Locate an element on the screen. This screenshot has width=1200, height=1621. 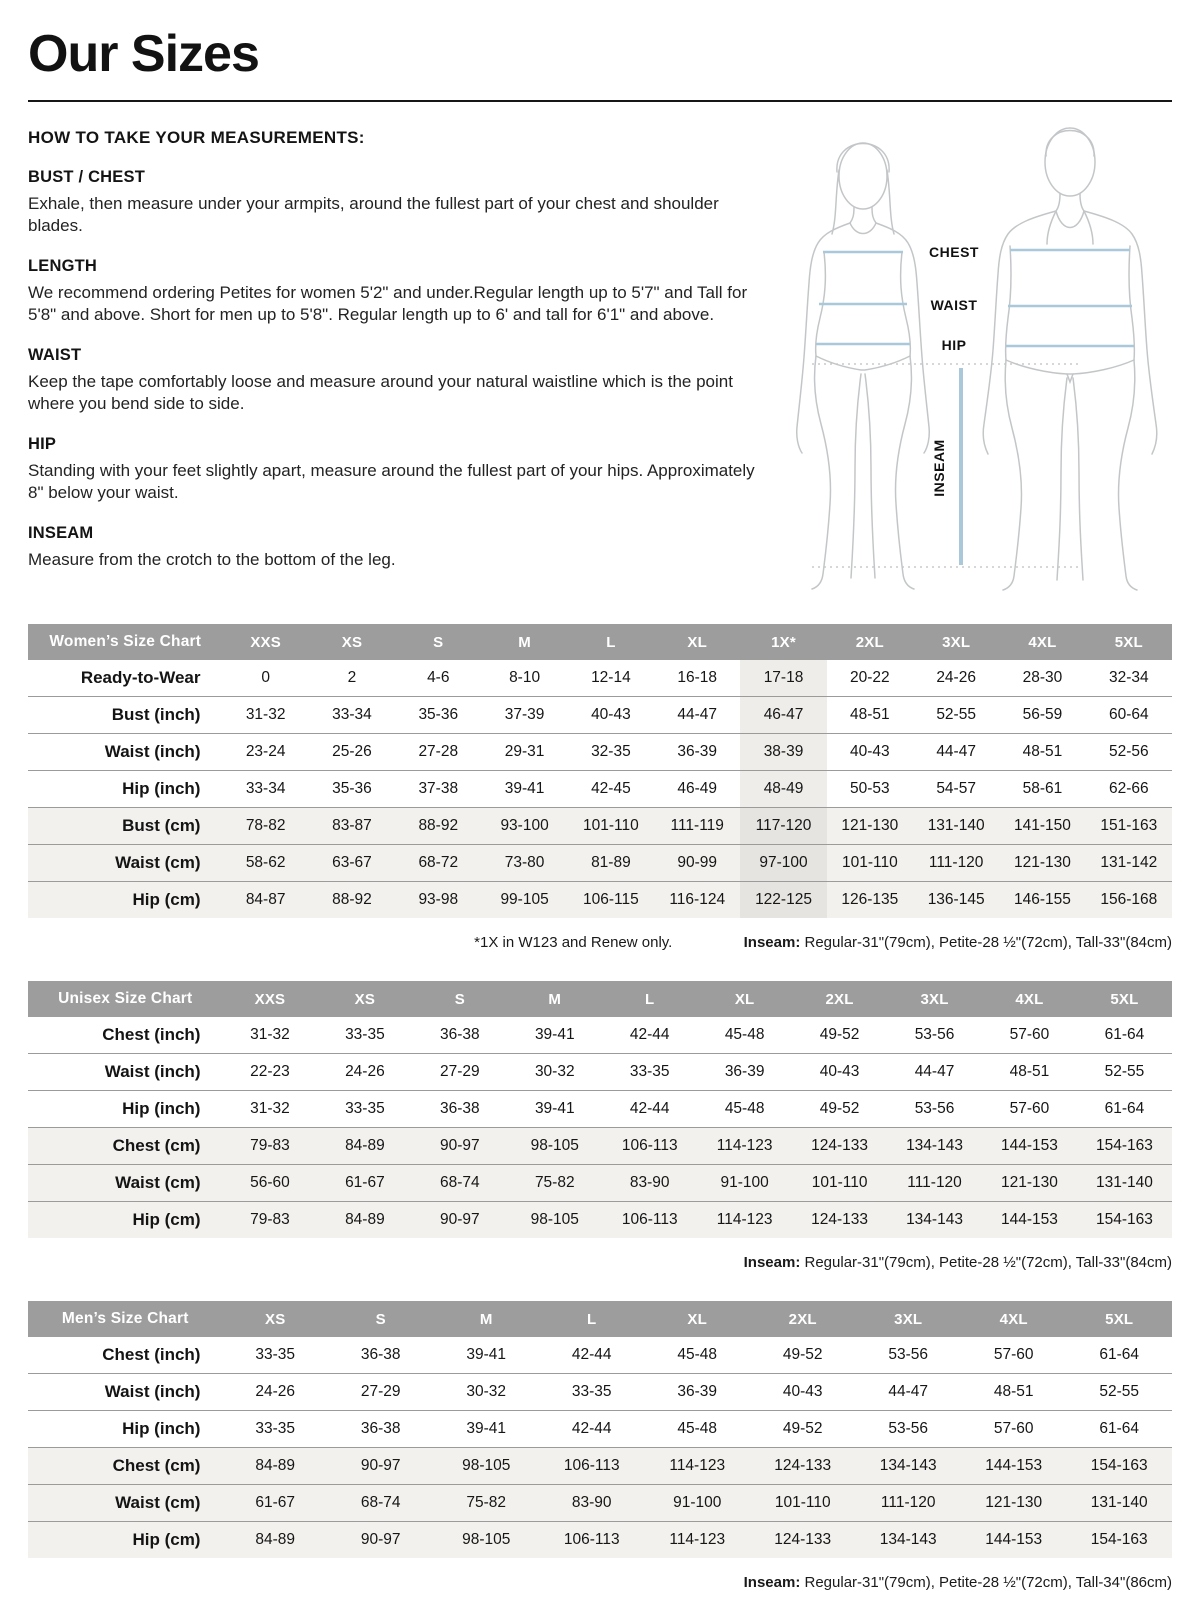
size-column-header: XL is located at coordinates (745, 999).